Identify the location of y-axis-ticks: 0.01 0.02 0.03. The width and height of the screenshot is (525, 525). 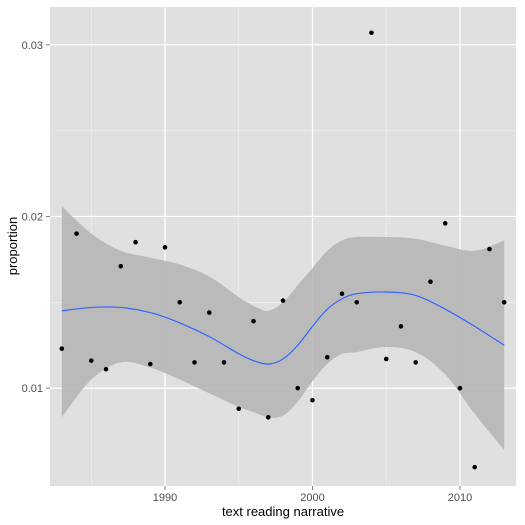
(36, 217).